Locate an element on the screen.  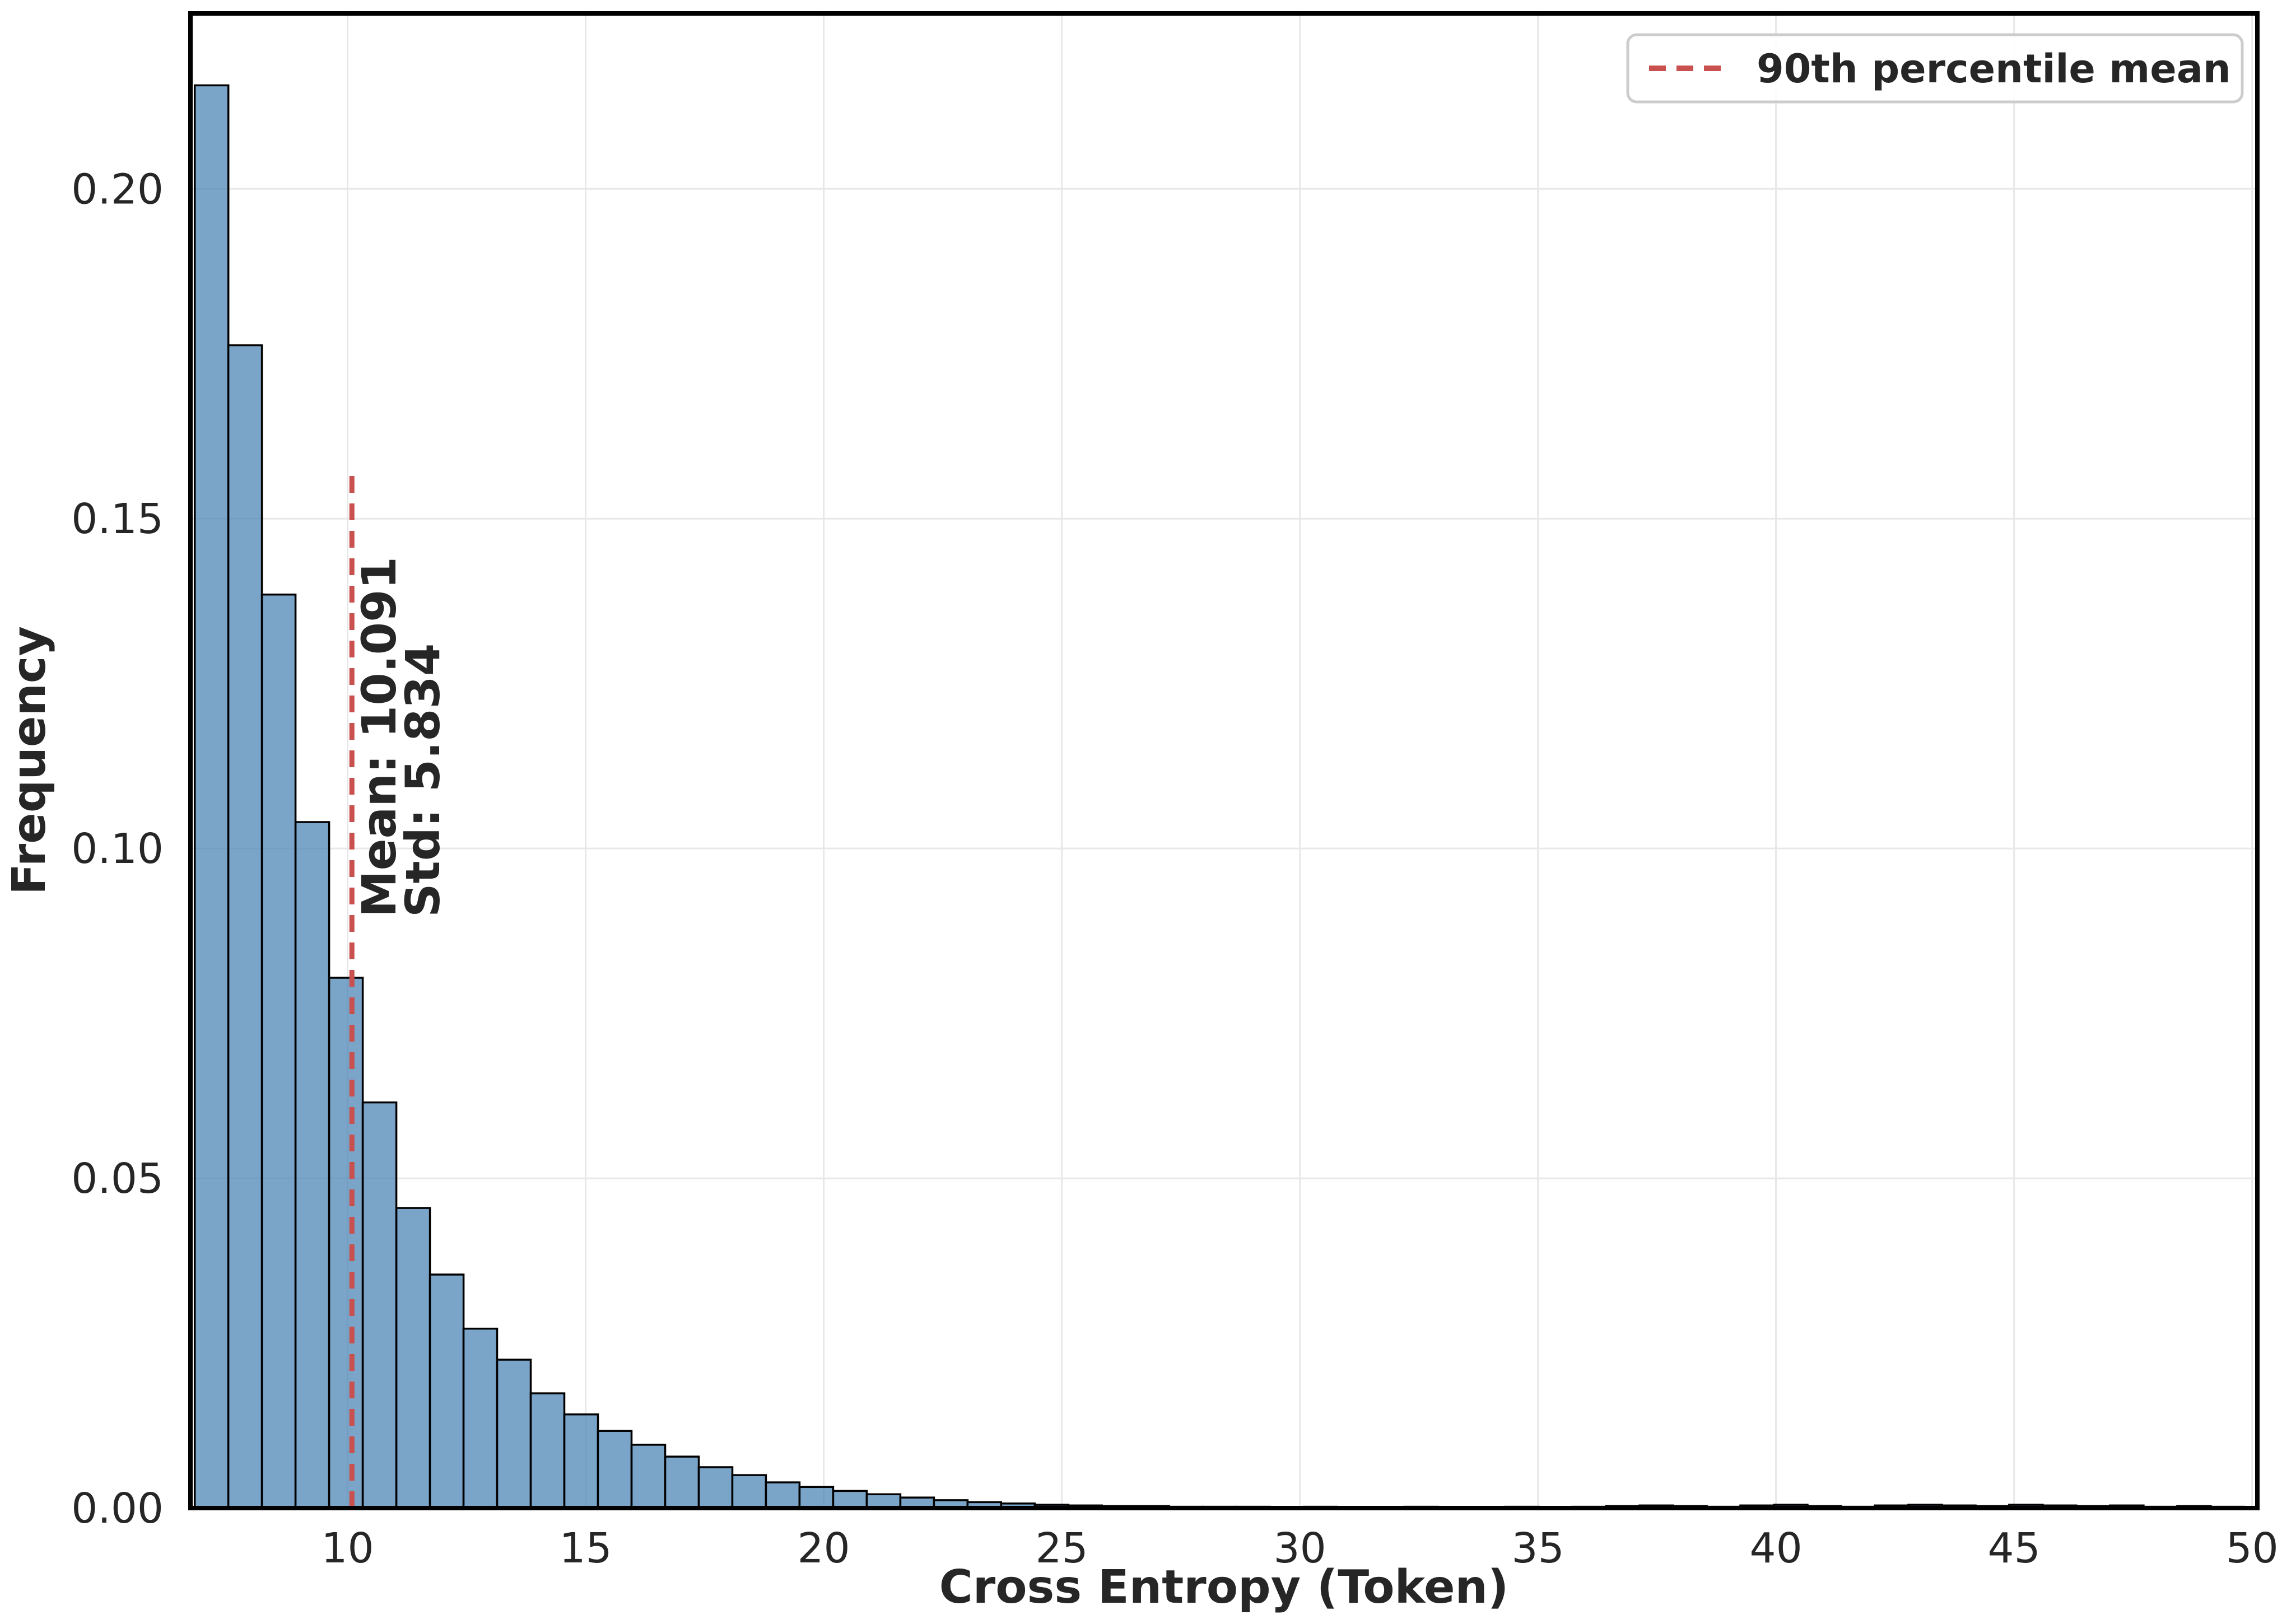
legend: 90th percentile mean is located at coordinates (1935, 69).